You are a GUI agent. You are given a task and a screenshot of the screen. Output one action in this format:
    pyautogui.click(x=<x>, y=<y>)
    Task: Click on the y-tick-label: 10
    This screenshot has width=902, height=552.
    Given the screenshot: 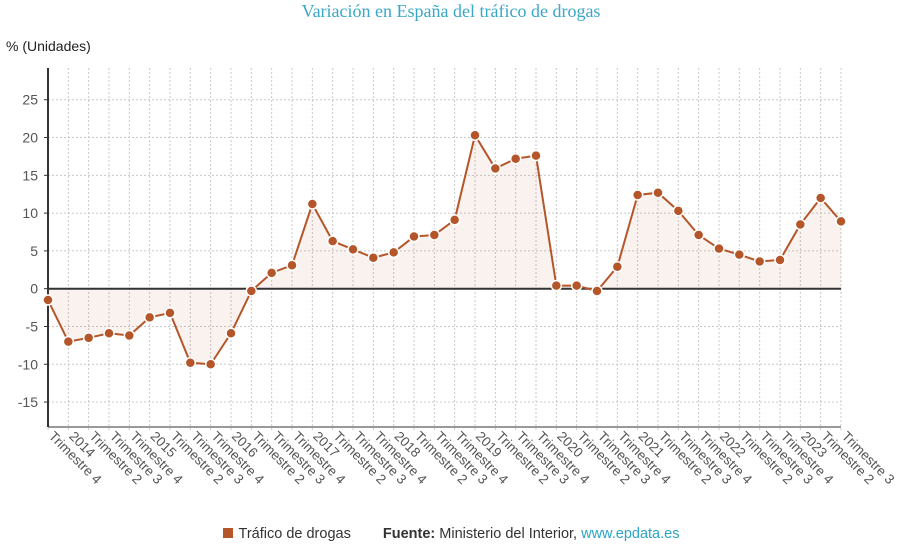 What is the action you would take?
    pyautogui.click(x=30, y=213)
    